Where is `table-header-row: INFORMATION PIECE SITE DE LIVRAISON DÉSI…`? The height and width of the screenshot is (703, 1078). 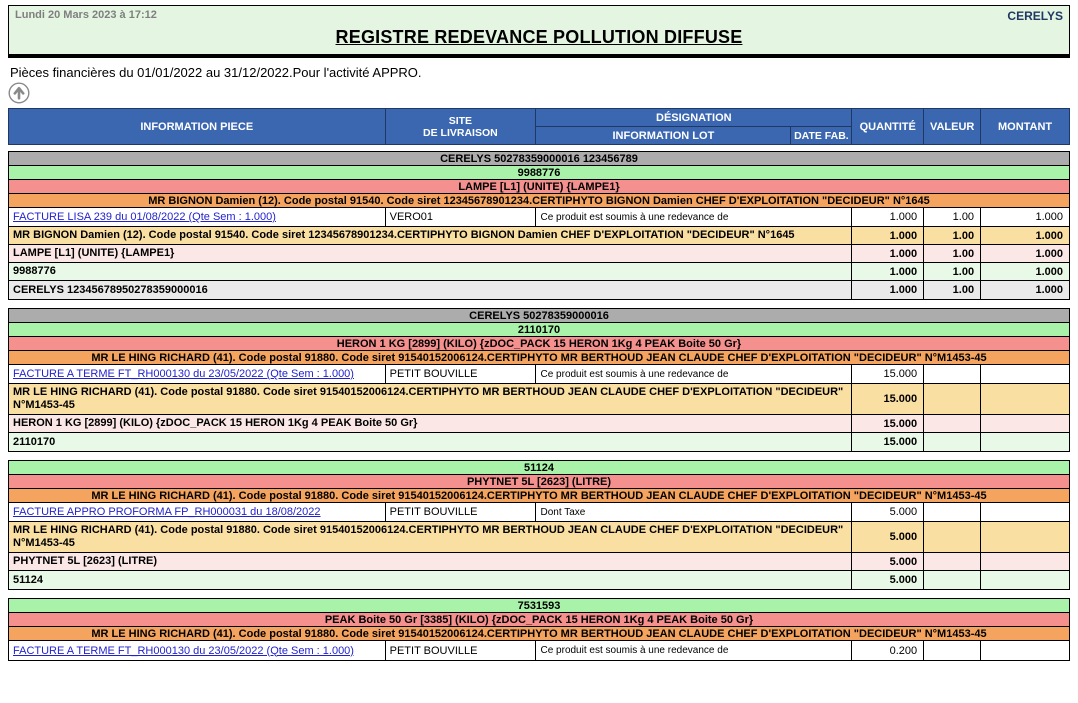
table-header-row: INFORMATION PIECE SITE DE LIVRAISON DÉSI… is located at coordinates (539, 126).